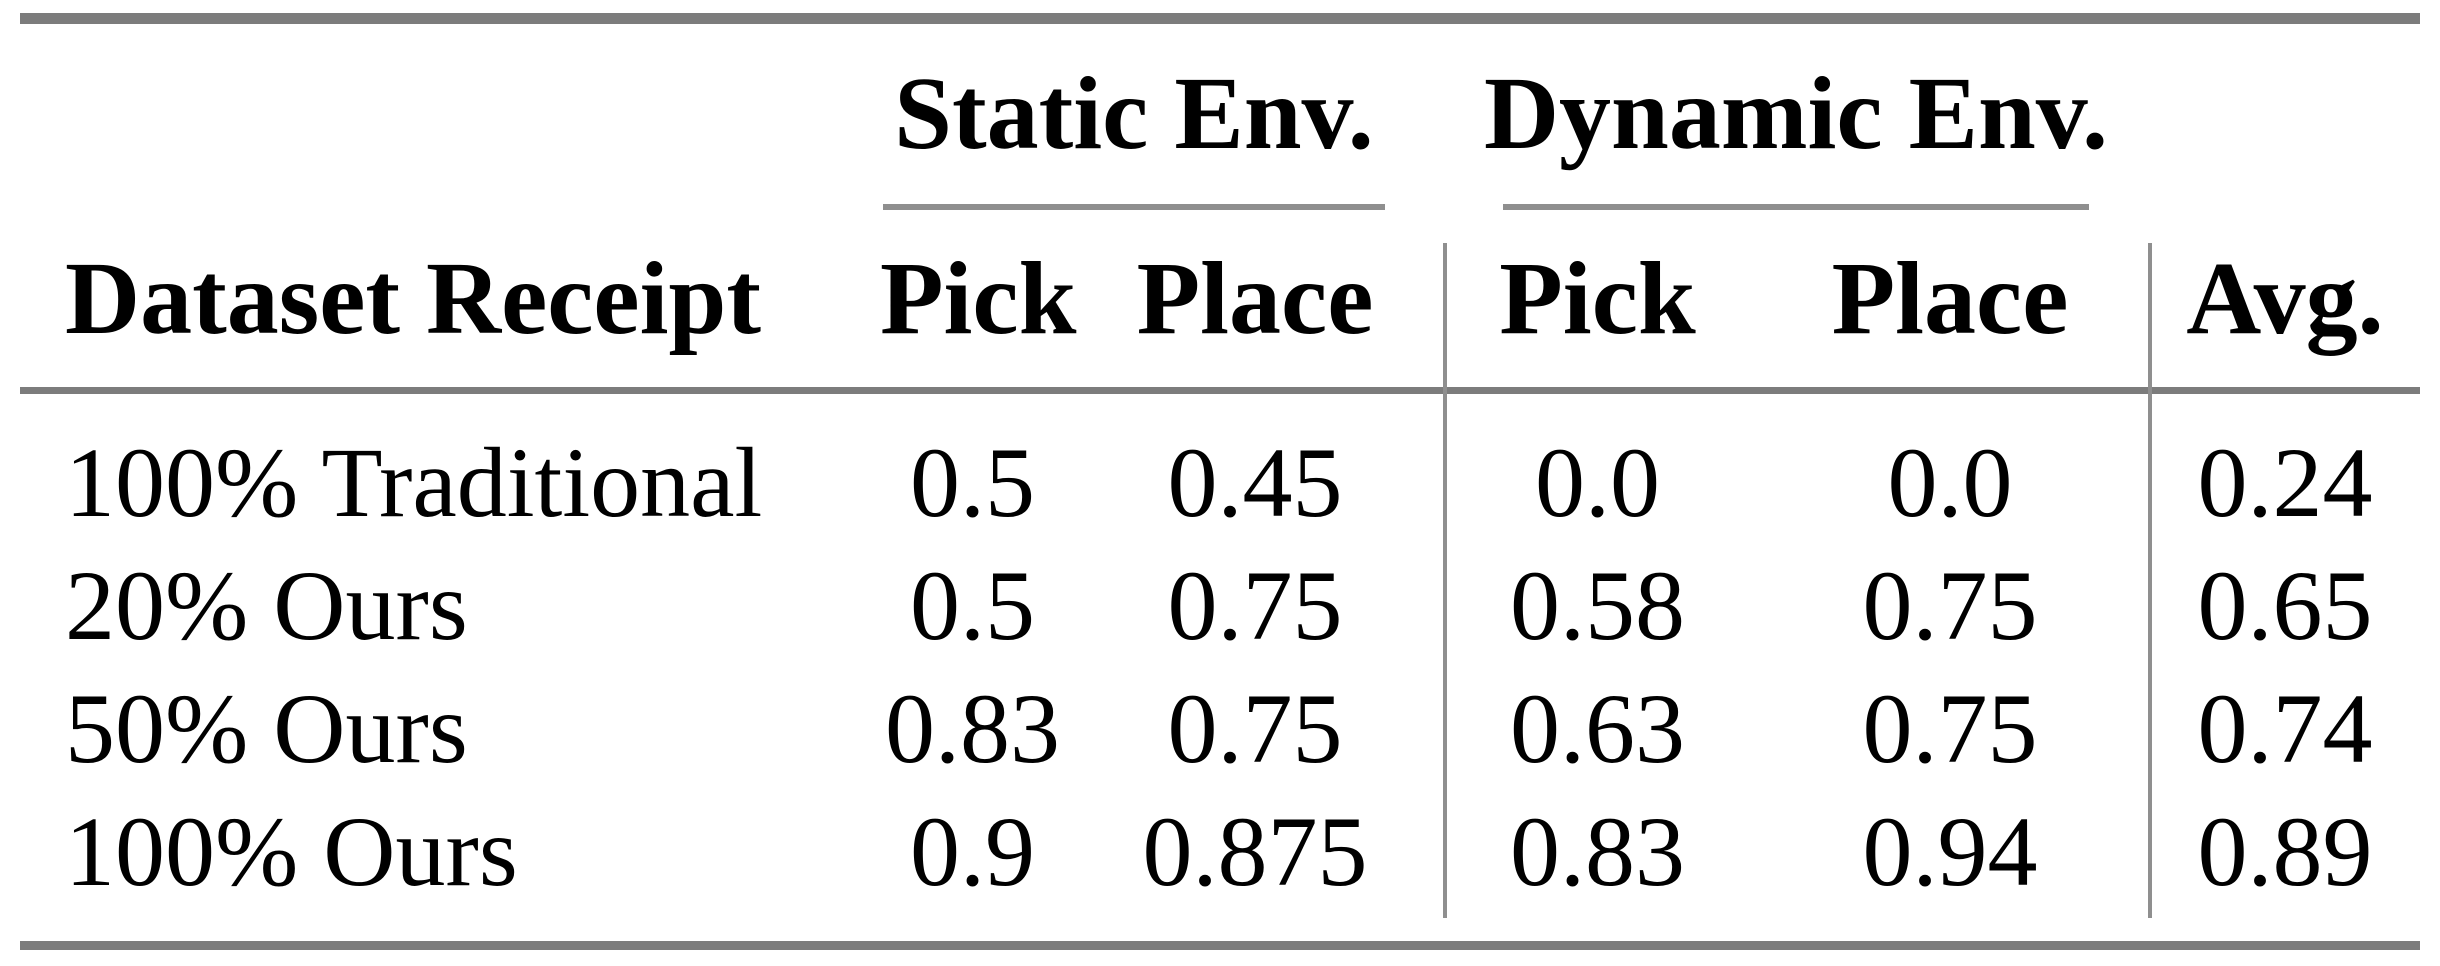 This screenshot has height=966, width=2440. I want to click on table-row: 20% Ours 0.5 0.75 0.58 0.75 0.65, so click(1220, 605).